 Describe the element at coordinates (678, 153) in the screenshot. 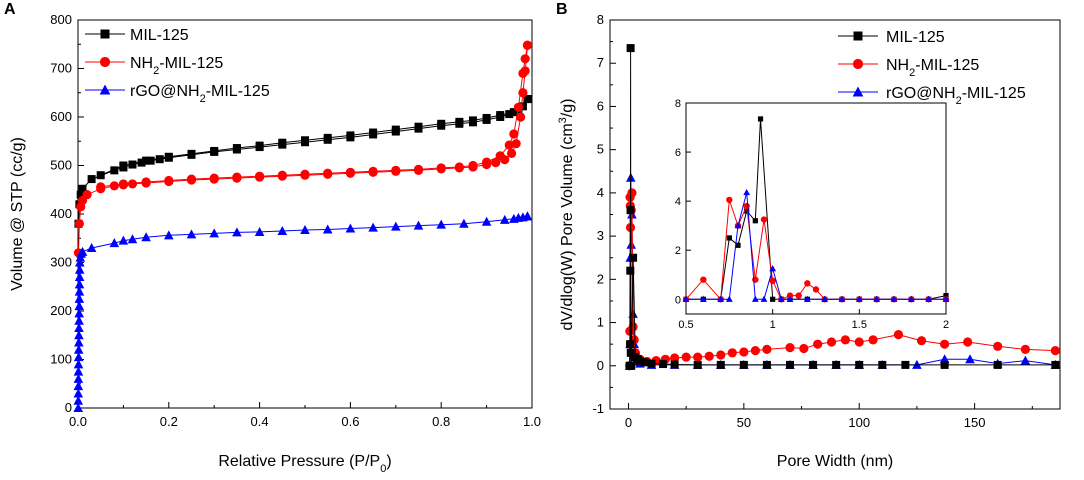

I see `inset-y-tick-label: 6` at that location.